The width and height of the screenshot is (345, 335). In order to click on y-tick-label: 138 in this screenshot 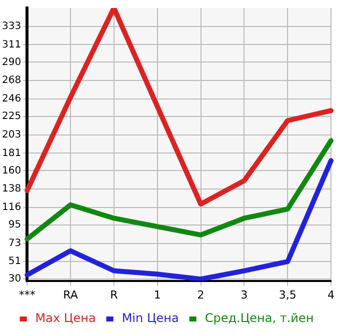, I will do `click(12, 189)`.